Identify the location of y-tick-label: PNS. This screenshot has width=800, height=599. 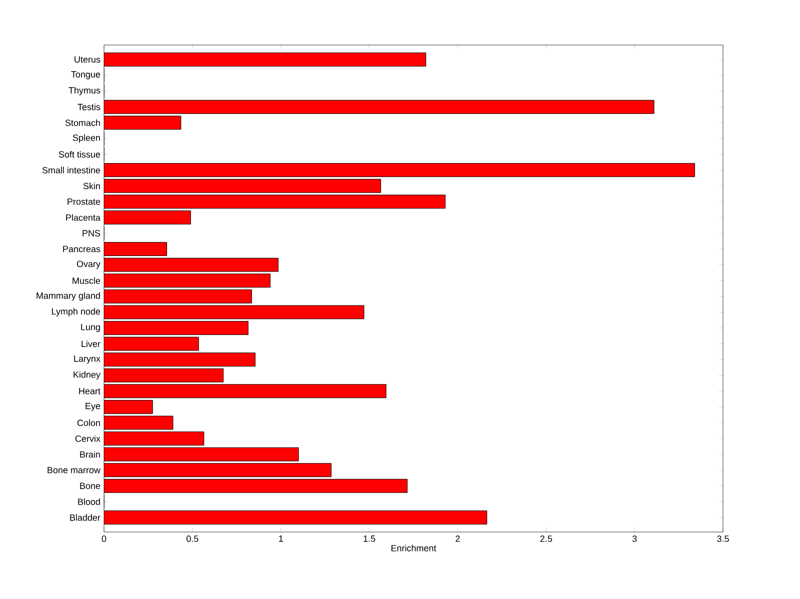
(91, 233).